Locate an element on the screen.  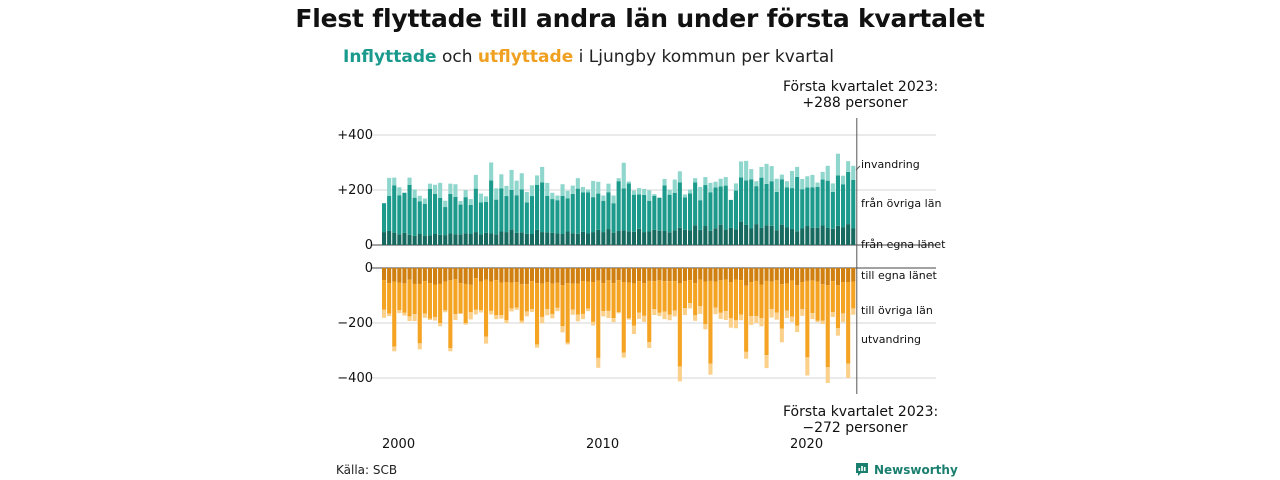
brand-logo: Newsworthy is located at coordinates (906, 469).